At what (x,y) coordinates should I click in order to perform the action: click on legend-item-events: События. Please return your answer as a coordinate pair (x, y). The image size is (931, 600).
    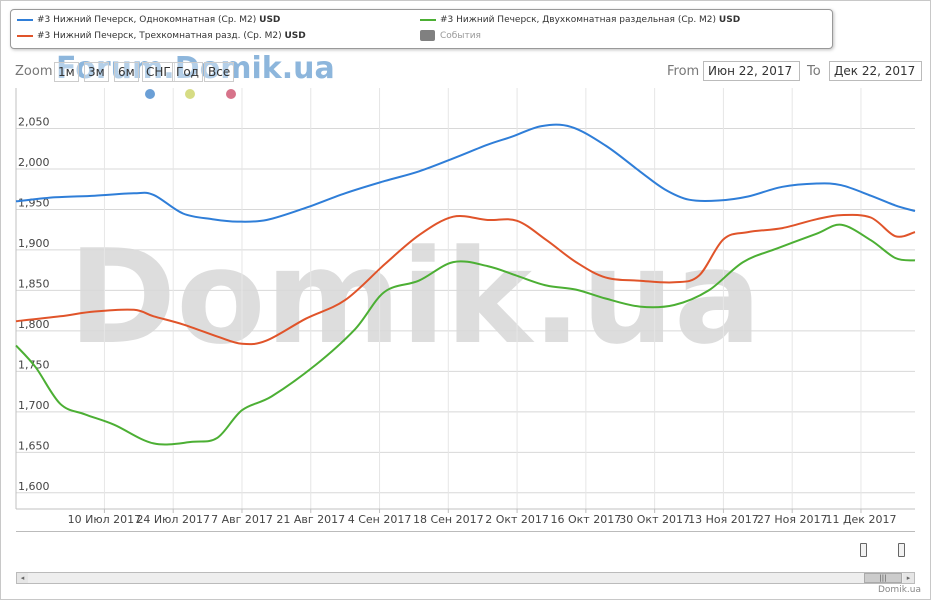
    Looking at the image, I should click on (450, 36).